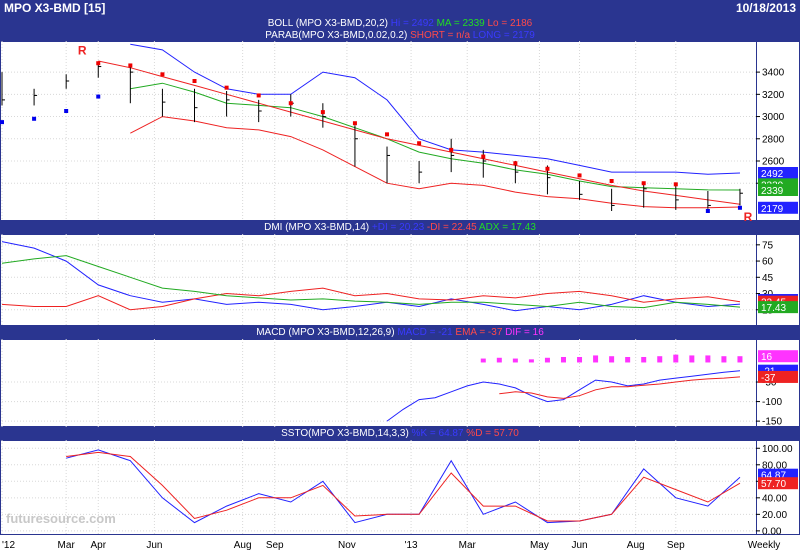  What do you see at coordinates (748, 217) in the screenshot?
I see `reversal-marker: R` at bounding box center [748, 217].